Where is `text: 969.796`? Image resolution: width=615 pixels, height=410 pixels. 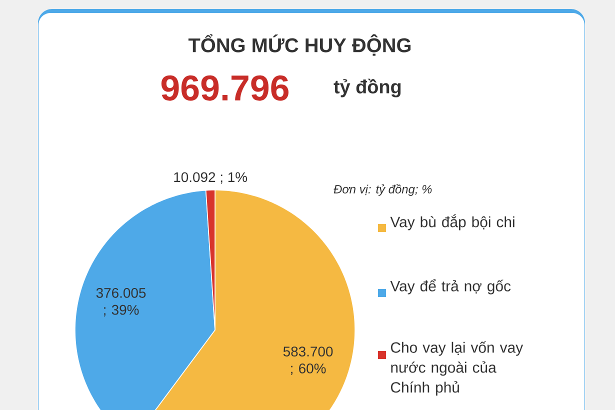
text: 969.796 is located at coordinates (224, 88).